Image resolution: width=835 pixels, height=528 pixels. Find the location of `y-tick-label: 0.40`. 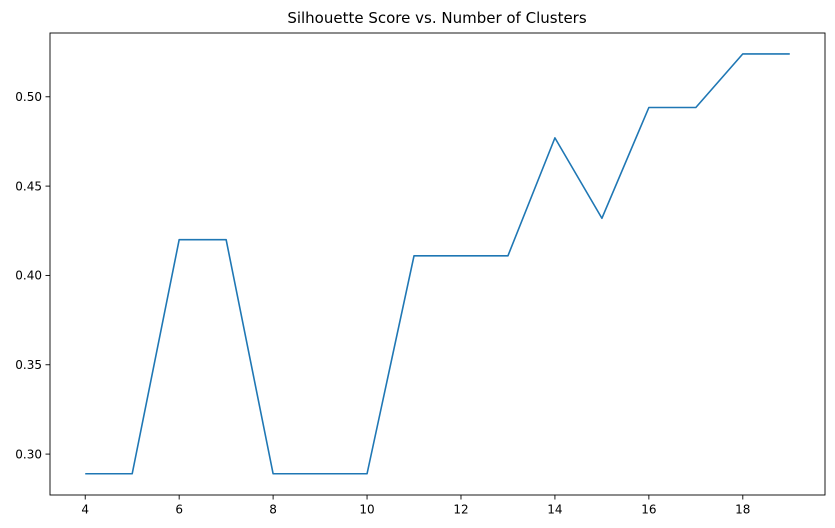

y-tick-label: 0.40 is located at coordinates (28, 276).